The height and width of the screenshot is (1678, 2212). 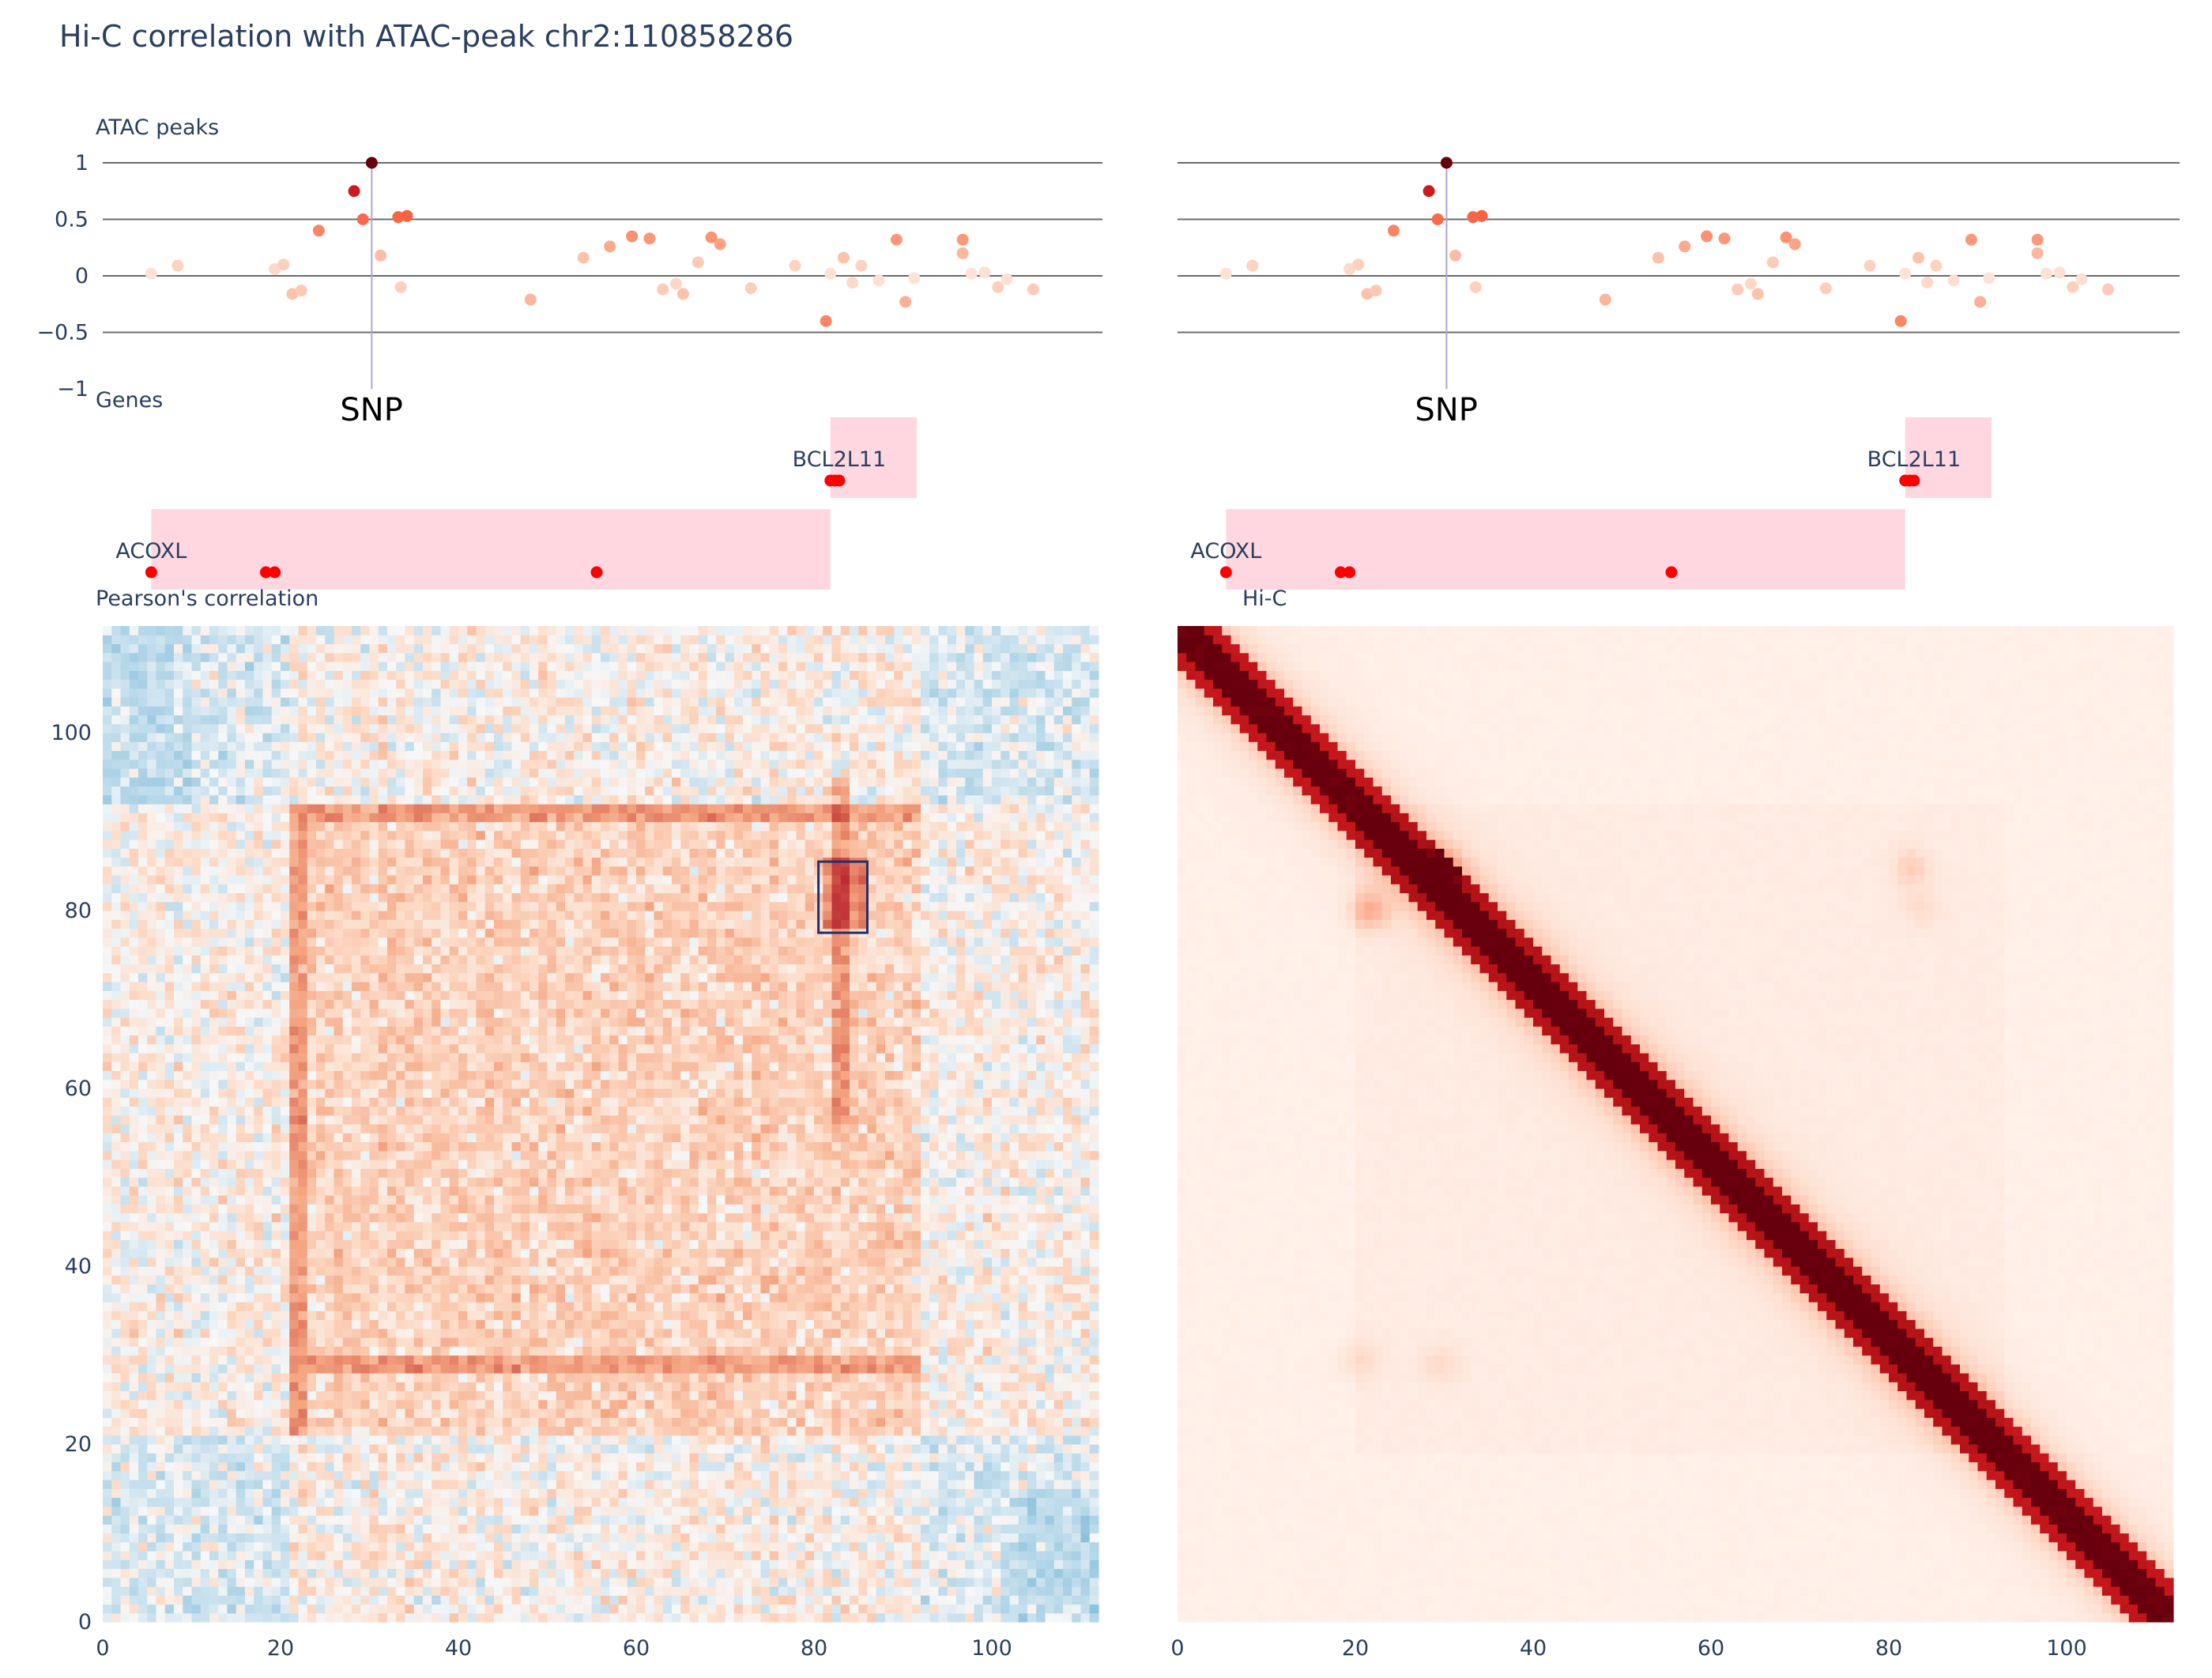 I want to click on atac-y-tick-label: 0.5, so click(x=72, y=220).